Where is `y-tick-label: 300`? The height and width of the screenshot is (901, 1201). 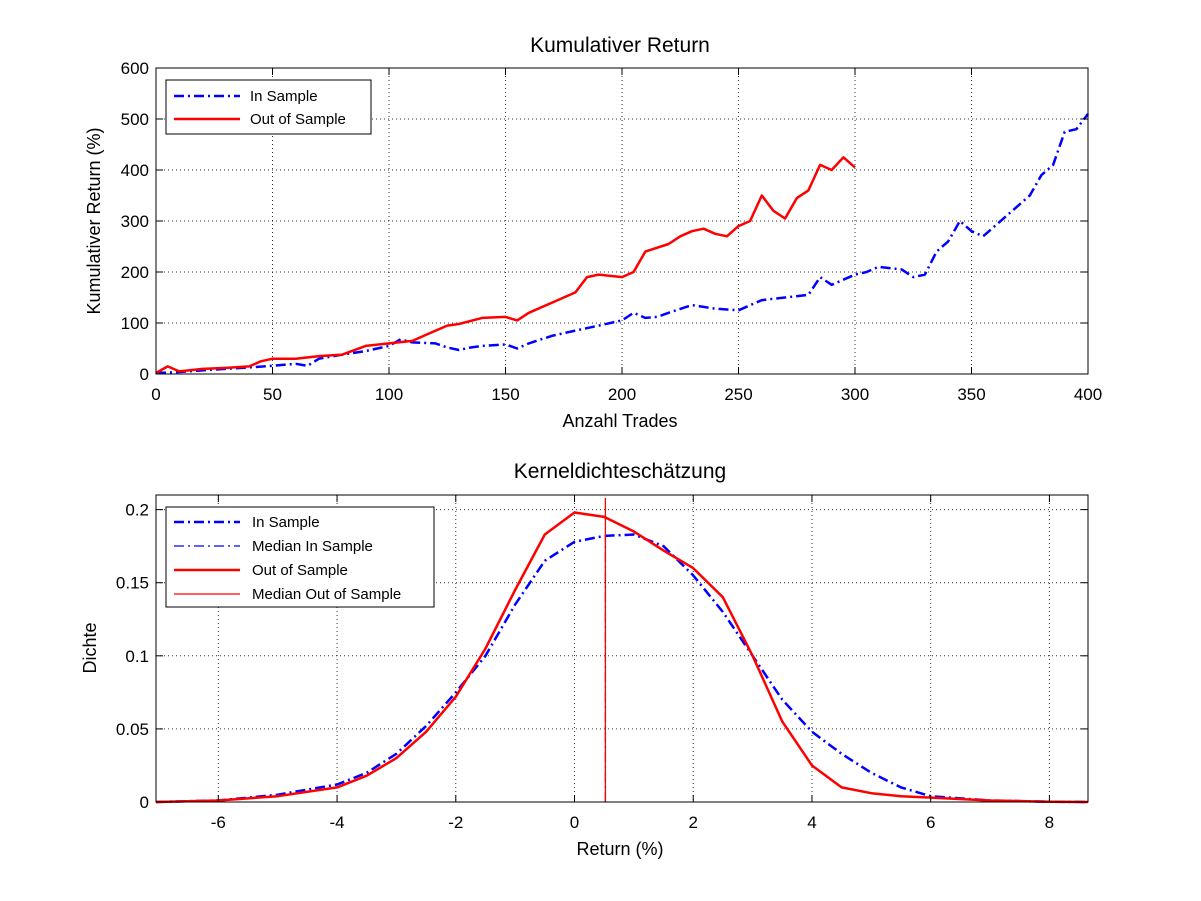 y-tick-label: 300 is located at coordinates (135, 221).